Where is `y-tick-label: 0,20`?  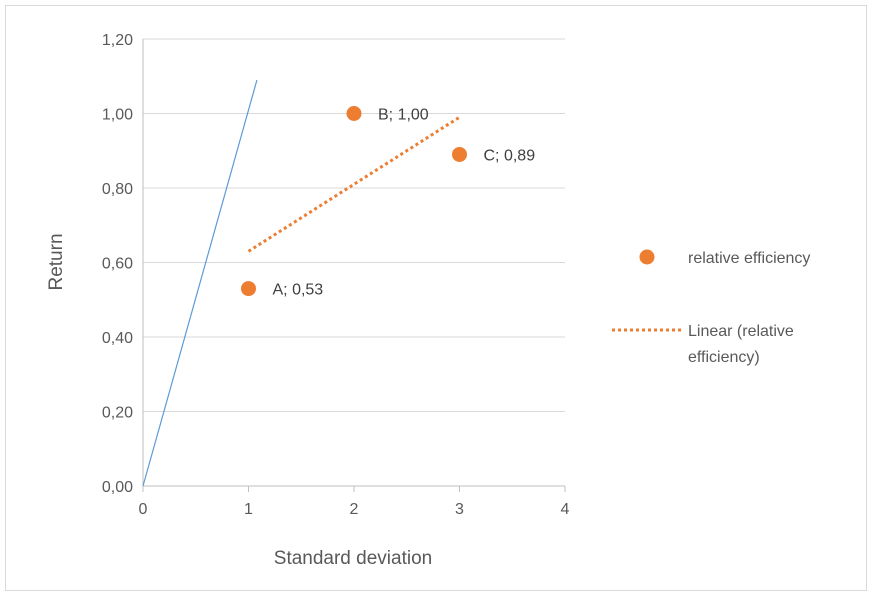 y-tick-label: 0,20 is located at coordinates (117, 413).